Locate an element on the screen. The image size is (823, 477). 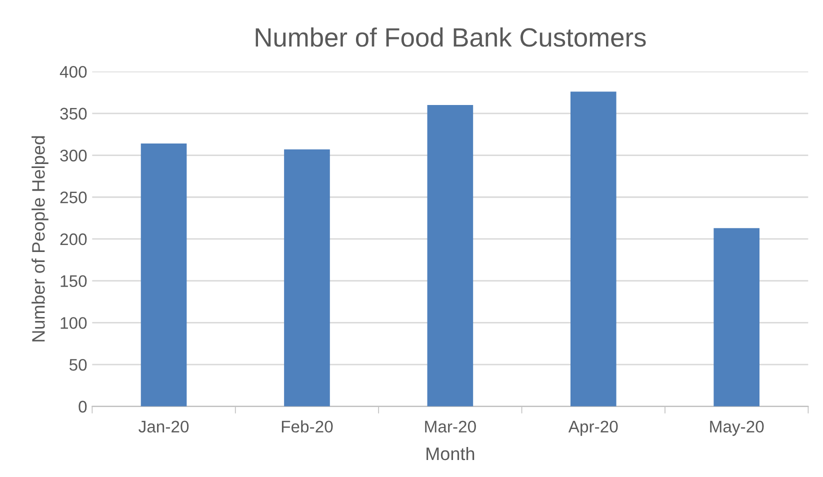
x-tick-label: May-20 is located at coordinates (737, 428).